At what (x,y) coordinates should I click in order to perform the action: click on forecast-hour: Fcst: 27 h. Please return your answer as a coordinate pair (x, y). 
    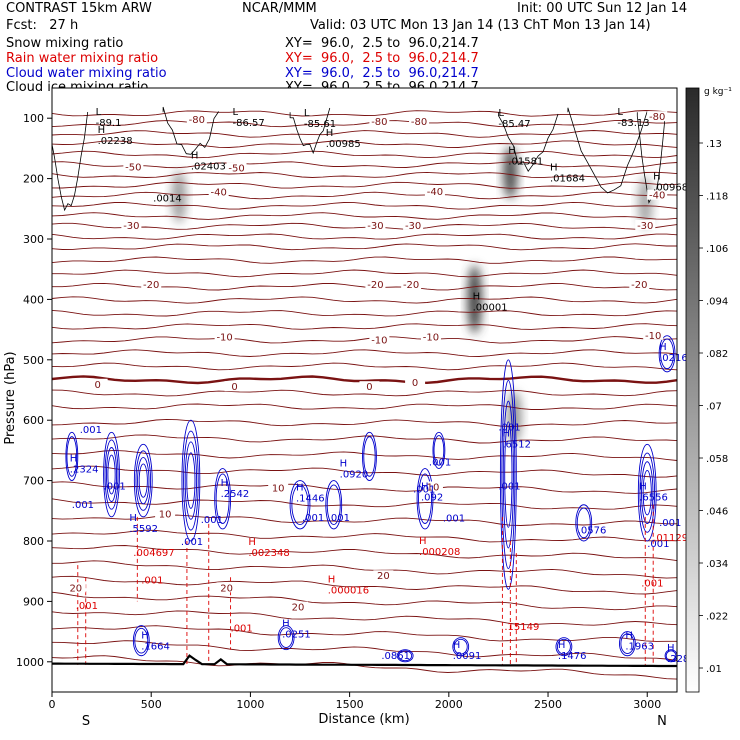
    Looking at the image, I should click on (42, 25).